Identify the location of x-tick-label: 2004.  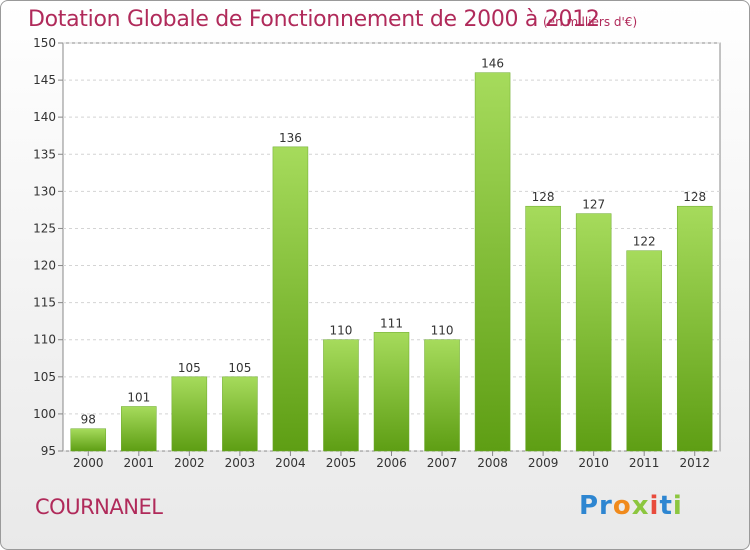
(290, 463).